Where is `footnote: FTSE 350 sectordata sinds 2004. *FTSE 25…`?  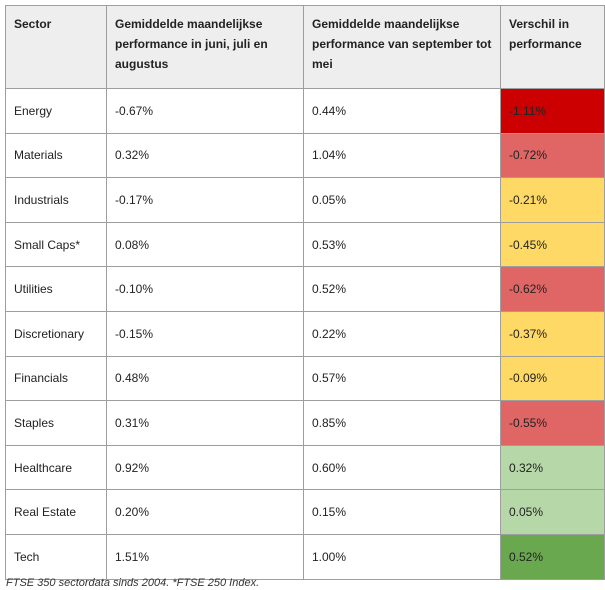 footnote: FTSE 350 sectordata sinds 2004. *FTSE 25… is located at coordinates (133, 583).